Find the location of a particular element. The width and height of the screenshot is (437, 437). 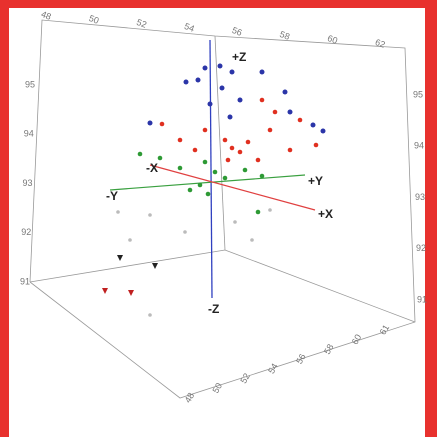

tick-label: 62 is located at coordinates (380, 43).